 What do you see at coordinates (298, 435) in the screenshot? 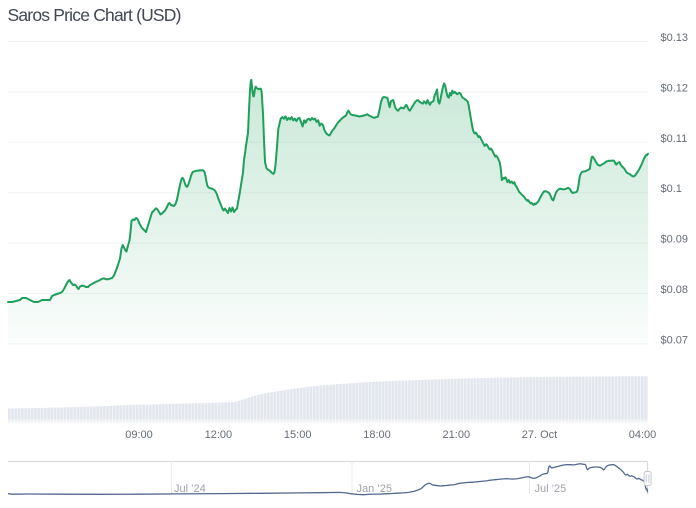
I see `svg-text: 15:00` at bounding box center [298, 435].